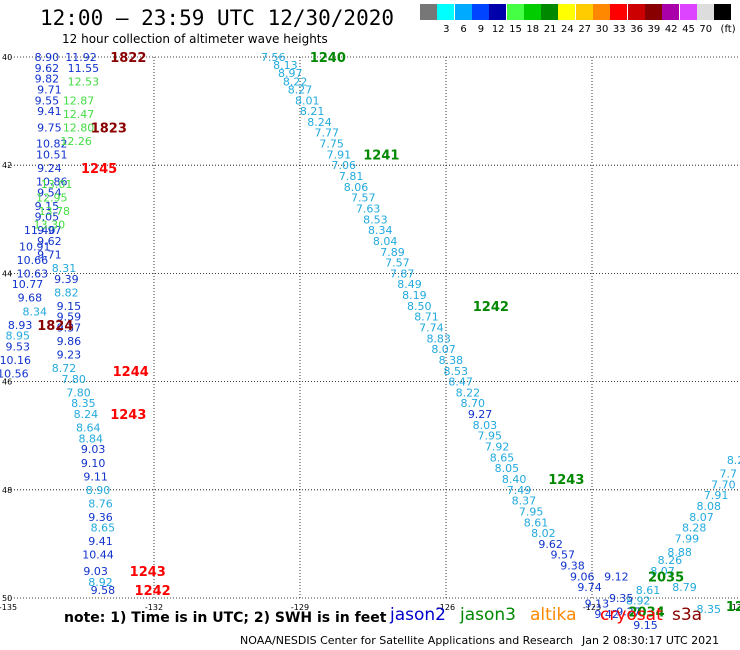  Describe the element at coordinates (402, 273) in the screenshot. I see `wave-height-value: 7.87` at that location.